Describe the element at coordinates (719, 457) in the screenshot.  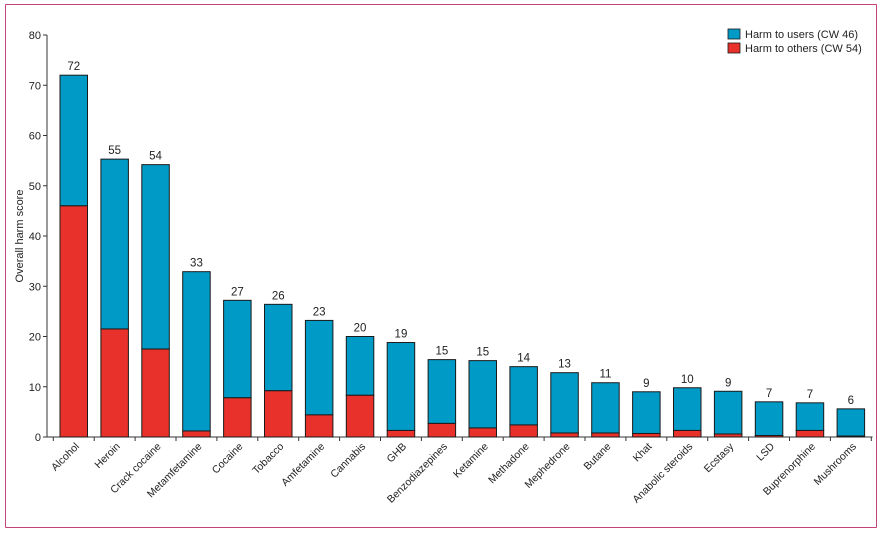
I see `x-tick-label: Ecstasy` at that location.